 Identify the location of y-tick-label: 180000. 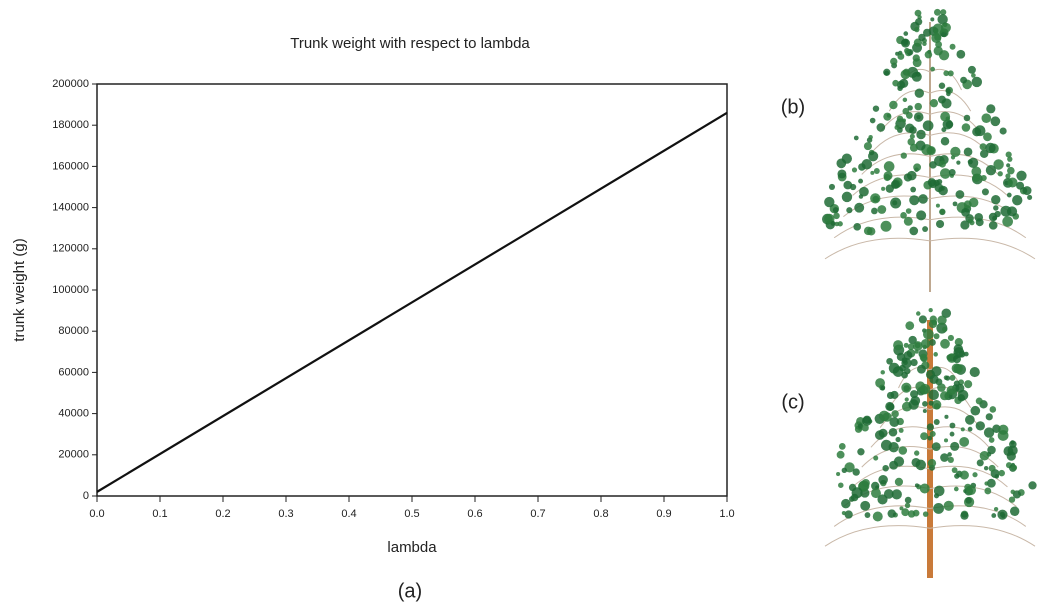
(70, 125).